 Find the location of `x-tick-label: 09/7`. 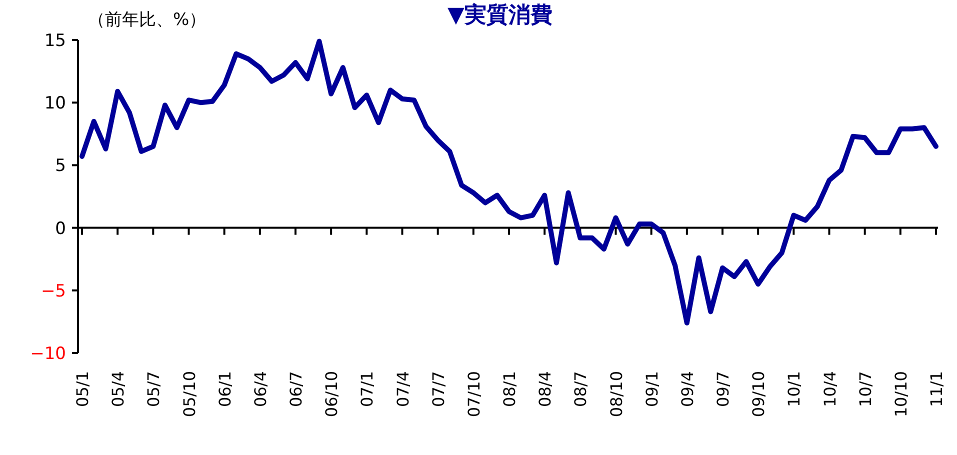

x-tick-label: 09/7 is located at coordinates (723, 389).